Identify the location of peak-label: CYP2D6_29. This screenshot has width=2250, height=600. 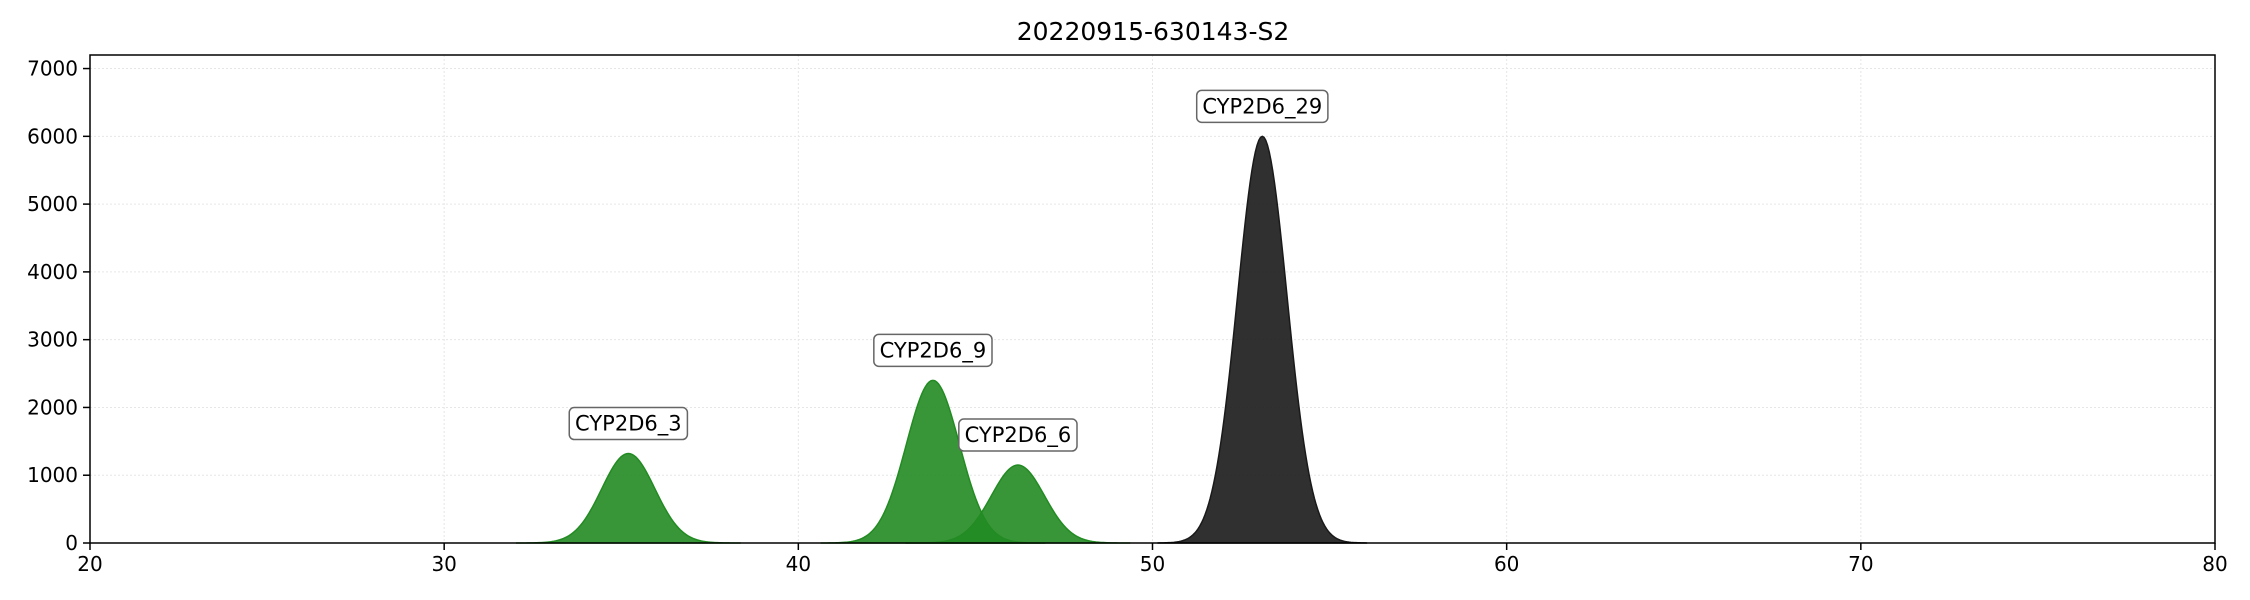
(1262, 106).